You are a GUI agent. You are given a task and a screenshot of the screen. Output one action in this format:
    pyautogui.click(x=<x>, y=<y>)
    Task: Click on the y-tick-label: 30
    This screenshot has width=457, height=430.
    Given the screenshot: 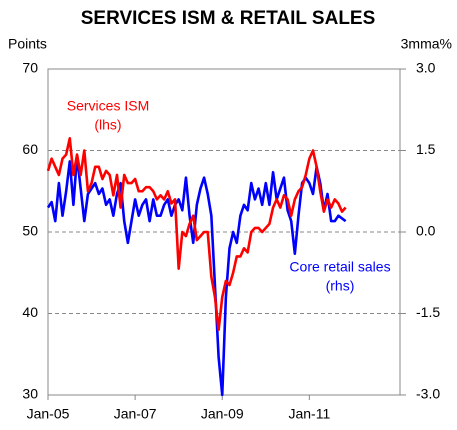 What is the action you would take?
    pyautogui.click(x=30, y=394)
    